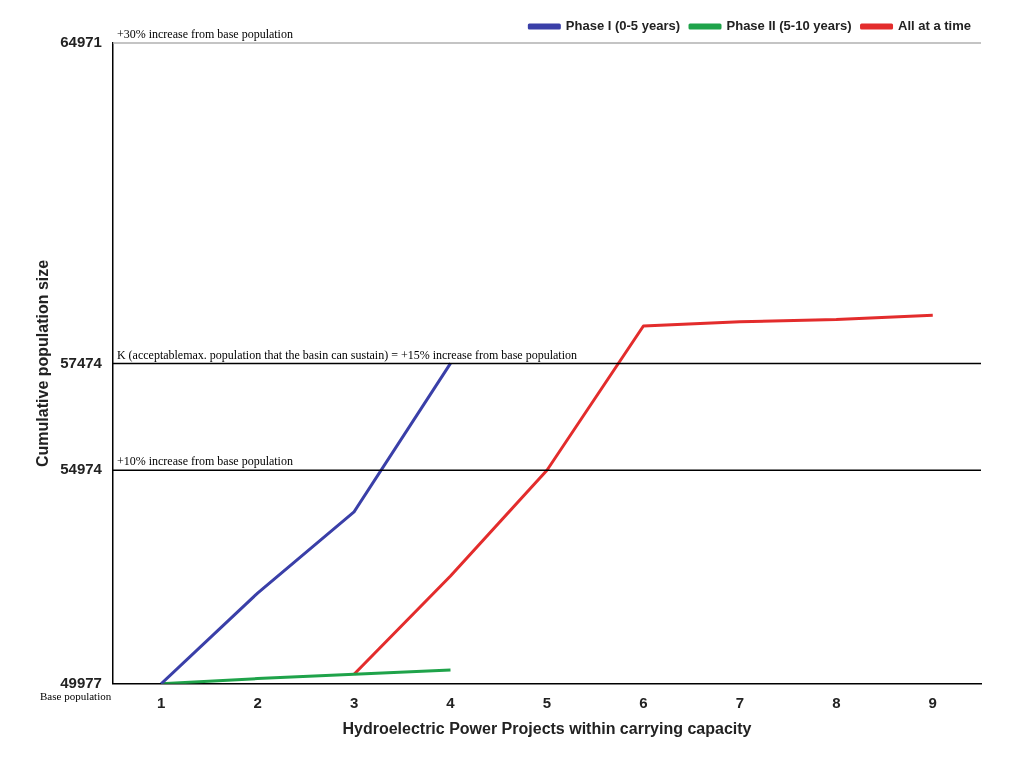 The width and height of the screenshot is (1011, 773). I want to click on legend-label: Phase I (0-5 years), so click(623, 26).